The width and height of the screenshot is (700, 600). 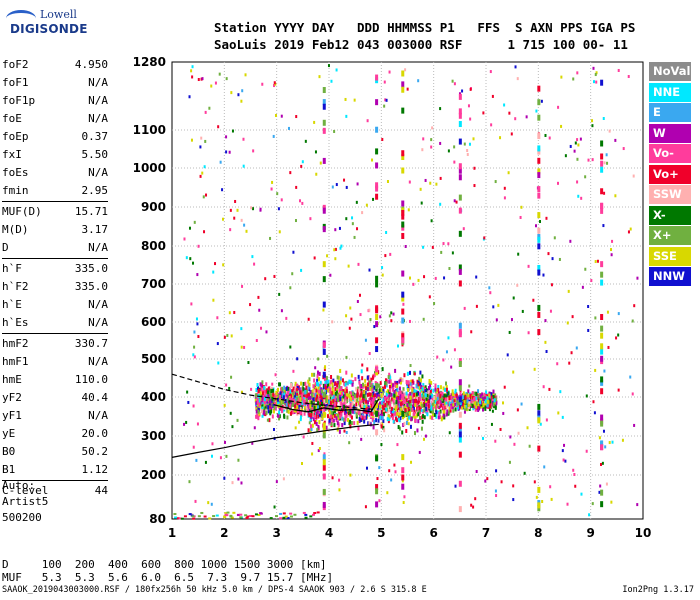 What do you see at coordinates (12, 154) in the screenshot?
I see `param-name: fxI` at bounding box center [12, 154].